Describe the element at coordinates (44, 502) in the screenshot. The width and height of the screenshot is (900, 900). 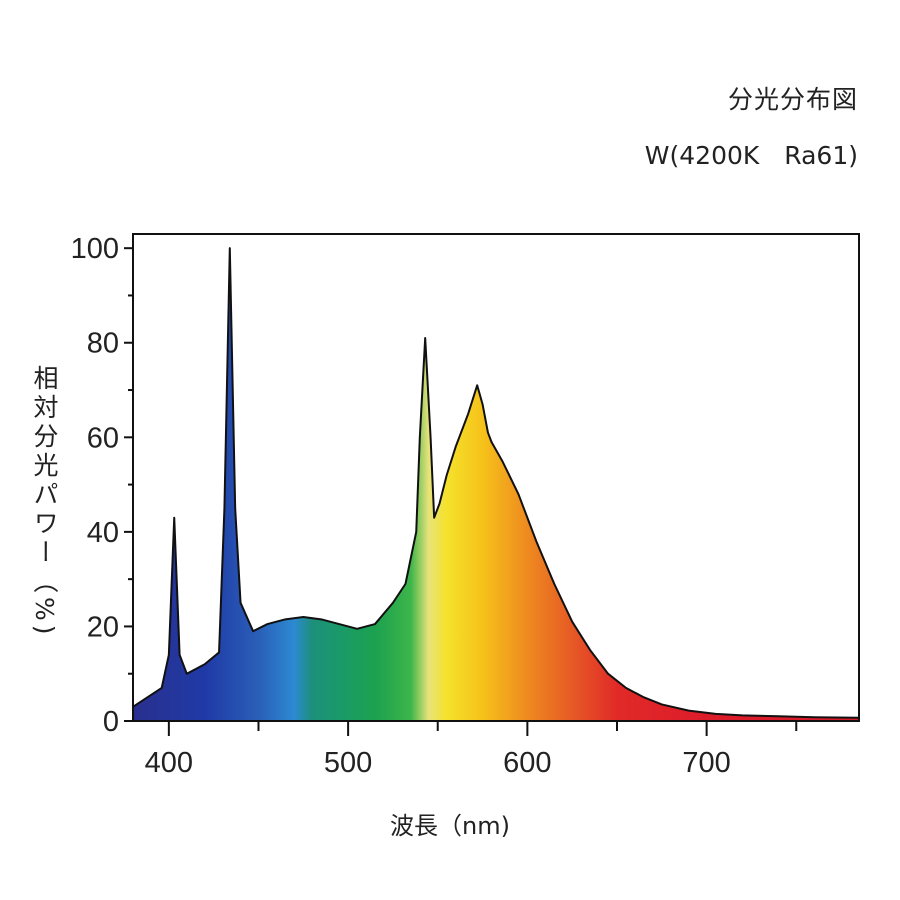
I see `y-axis-label: 相対分光パワー（%)` at that location.